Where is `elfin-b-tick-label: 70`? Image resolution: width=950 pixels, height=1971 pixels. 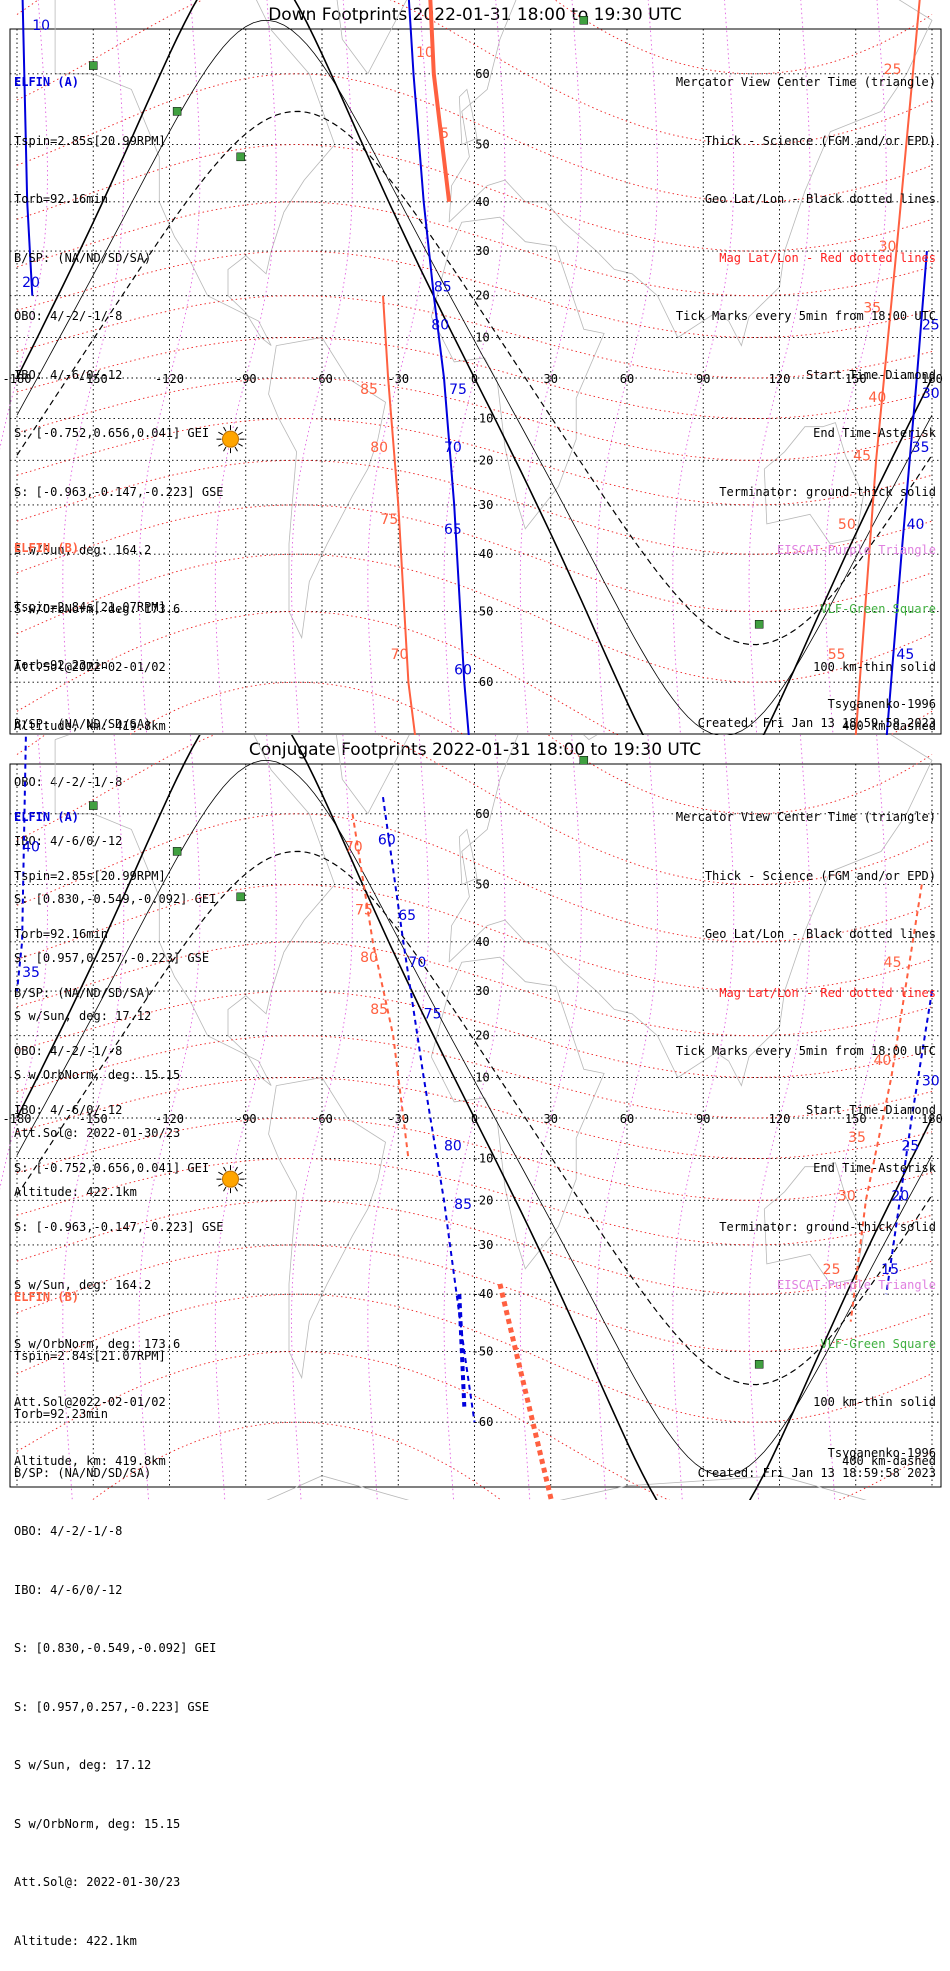
elfin-b-tick-label: 70 is located at coordinates (400, 655).